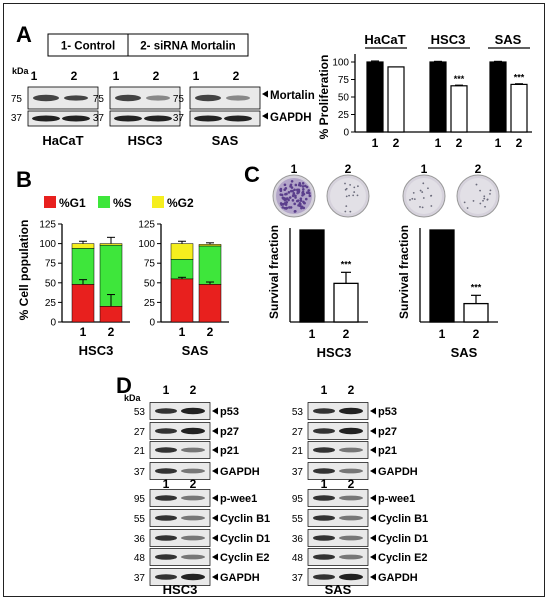  I want to click on marker-kda: 27, so click(298, 432).